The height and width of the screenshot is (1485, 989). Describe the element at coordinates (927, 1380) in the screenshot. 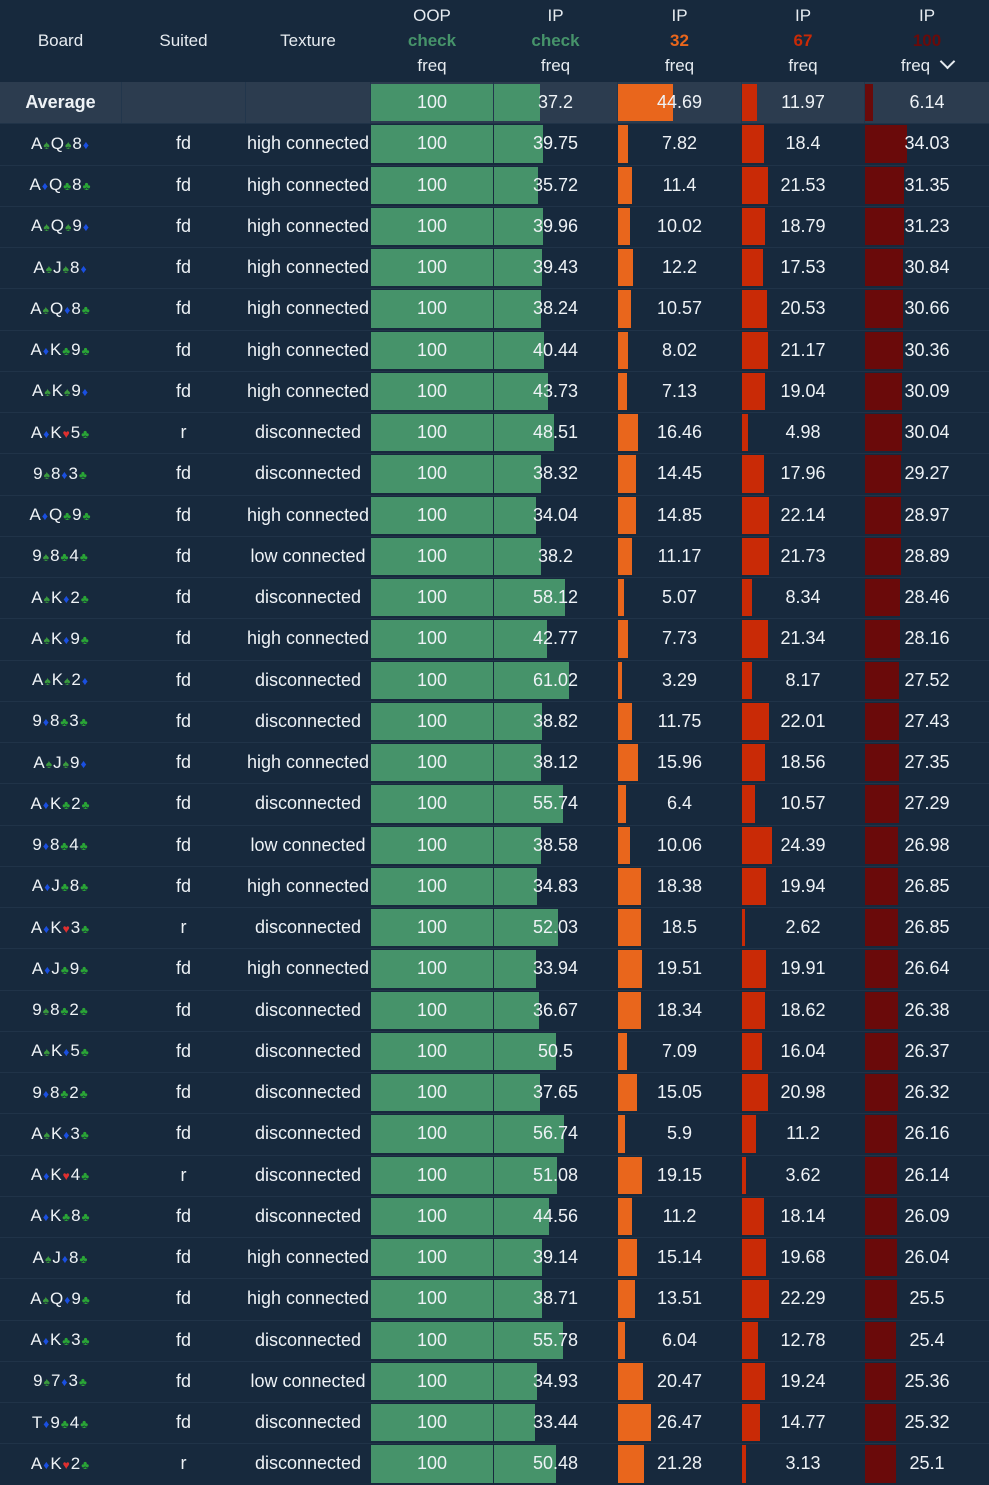

I see `ip-bet-100-value: 25.36` at that location.